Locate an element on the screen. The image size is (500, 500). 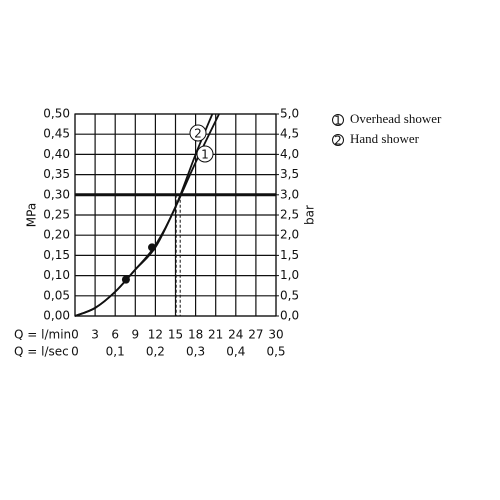
x-tick-label: 30 is located at coordinates (275, 335).